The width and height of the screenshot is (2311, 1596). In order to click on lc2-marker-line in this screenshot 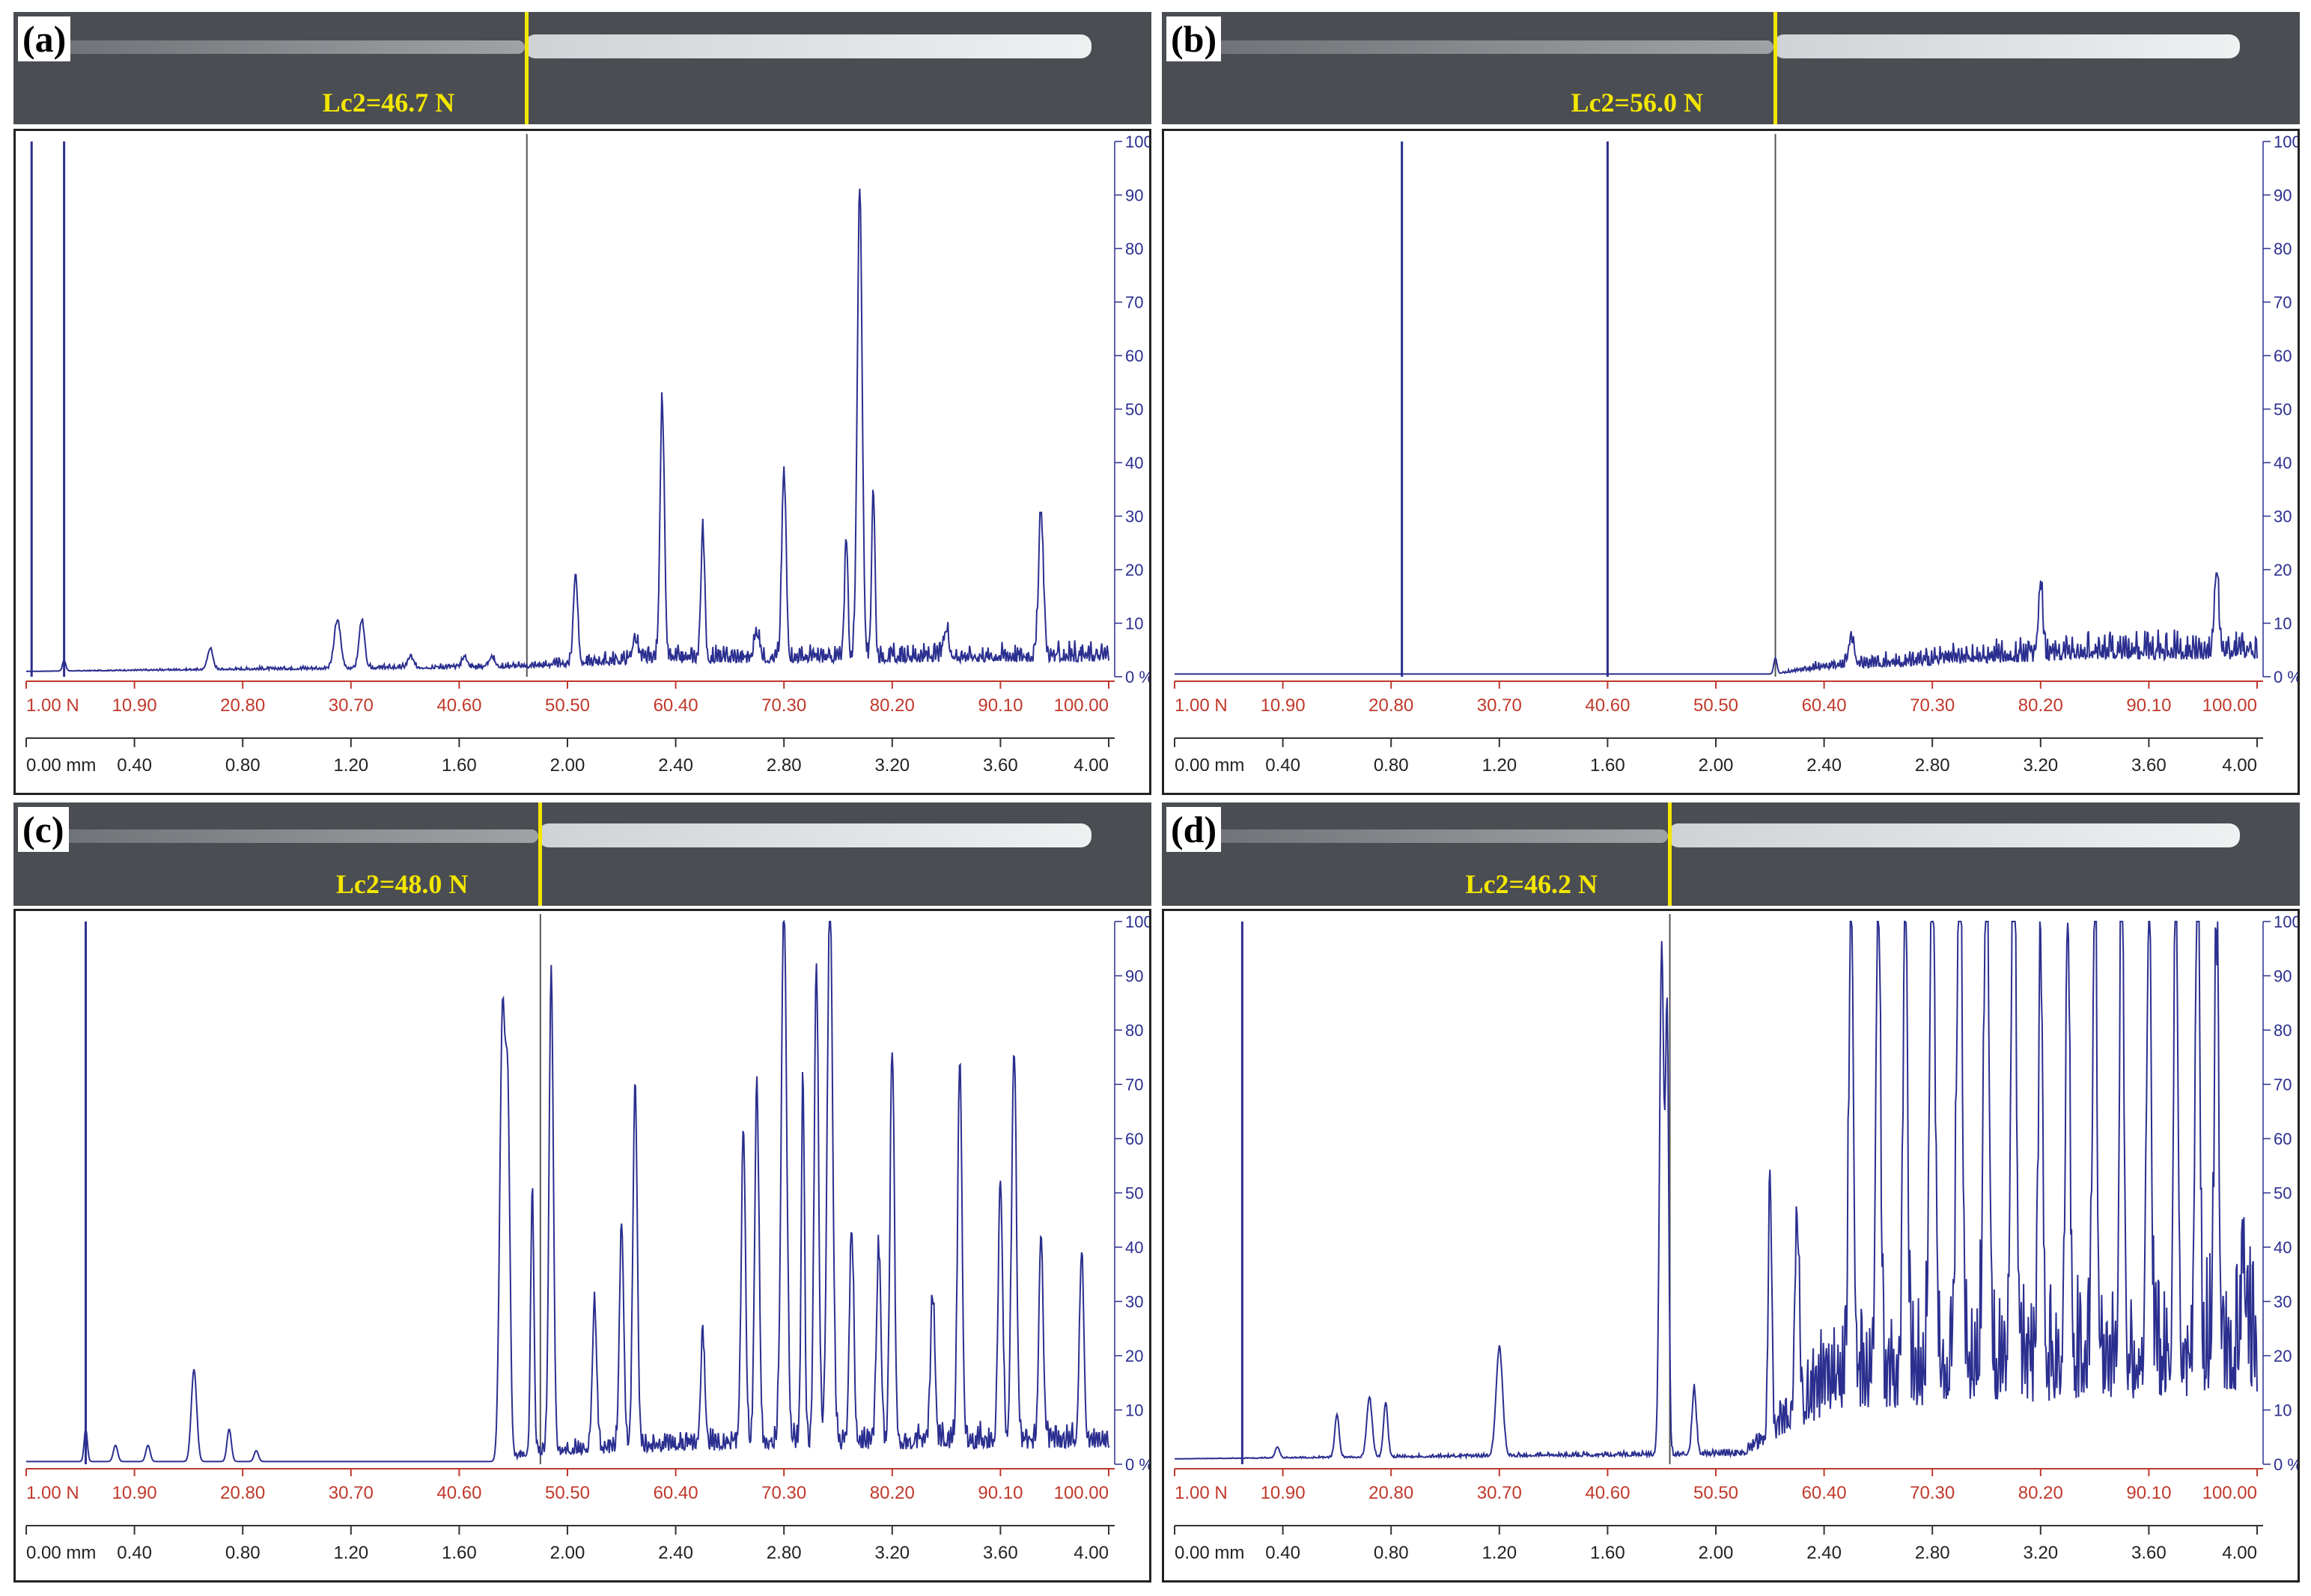, I will do `click(1775, 68)`.